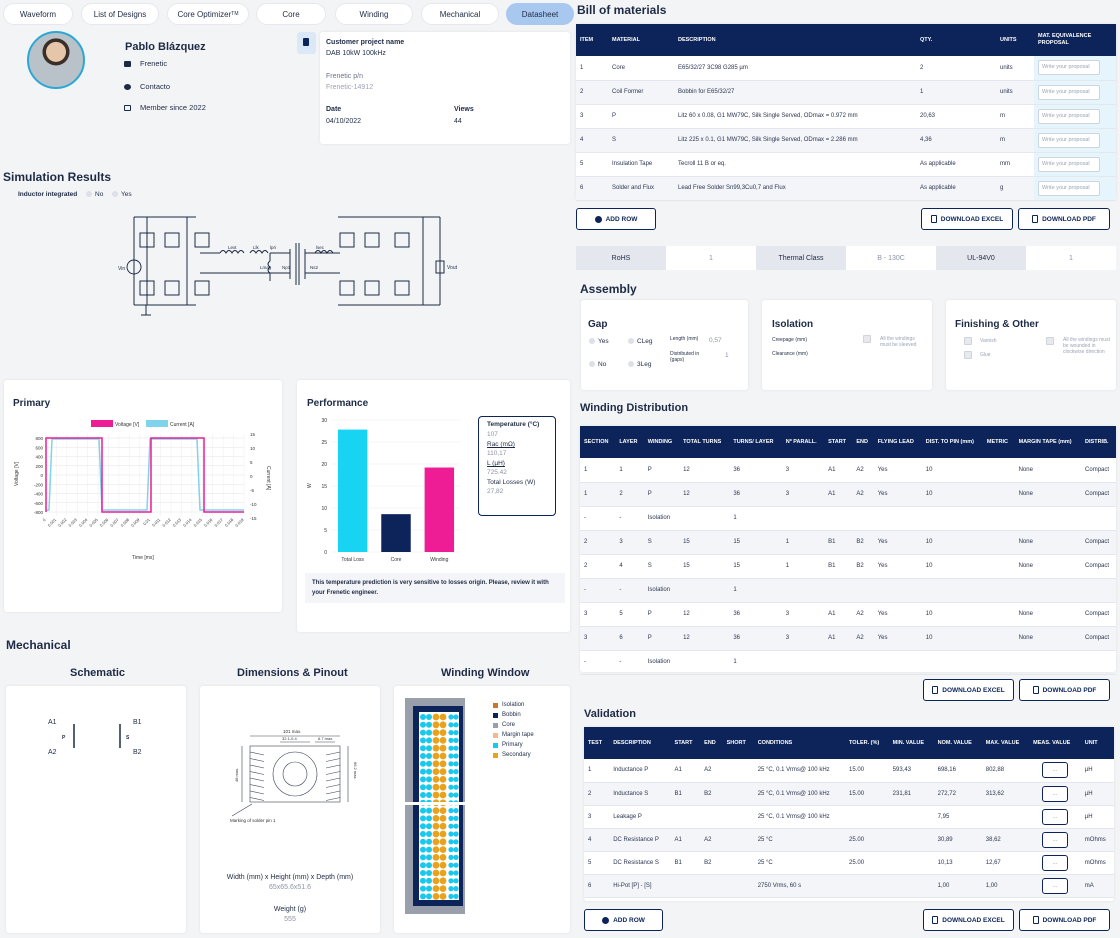 The image size is (1120, 938). Describe the element at coordinates (973, 690) in the screenshot. I see `button-label: DOWNLOAD EXCEL` at that location.